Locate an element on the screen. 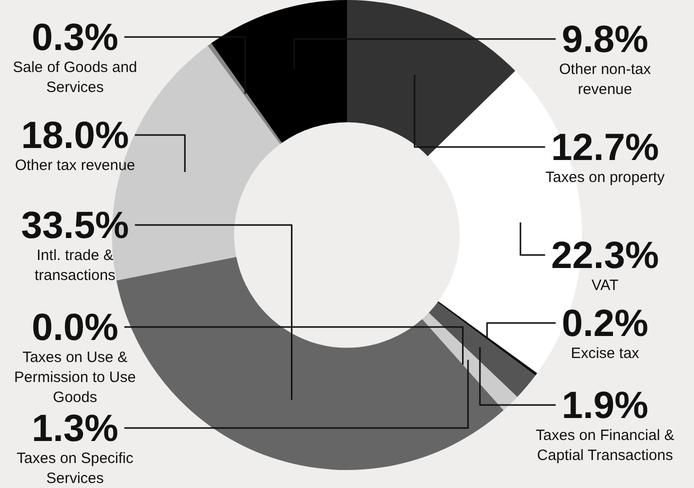 Image resolution: width=694 pixels, height=488 pixels. slice-label: Taxes on property is located at coordinates (605, 177).